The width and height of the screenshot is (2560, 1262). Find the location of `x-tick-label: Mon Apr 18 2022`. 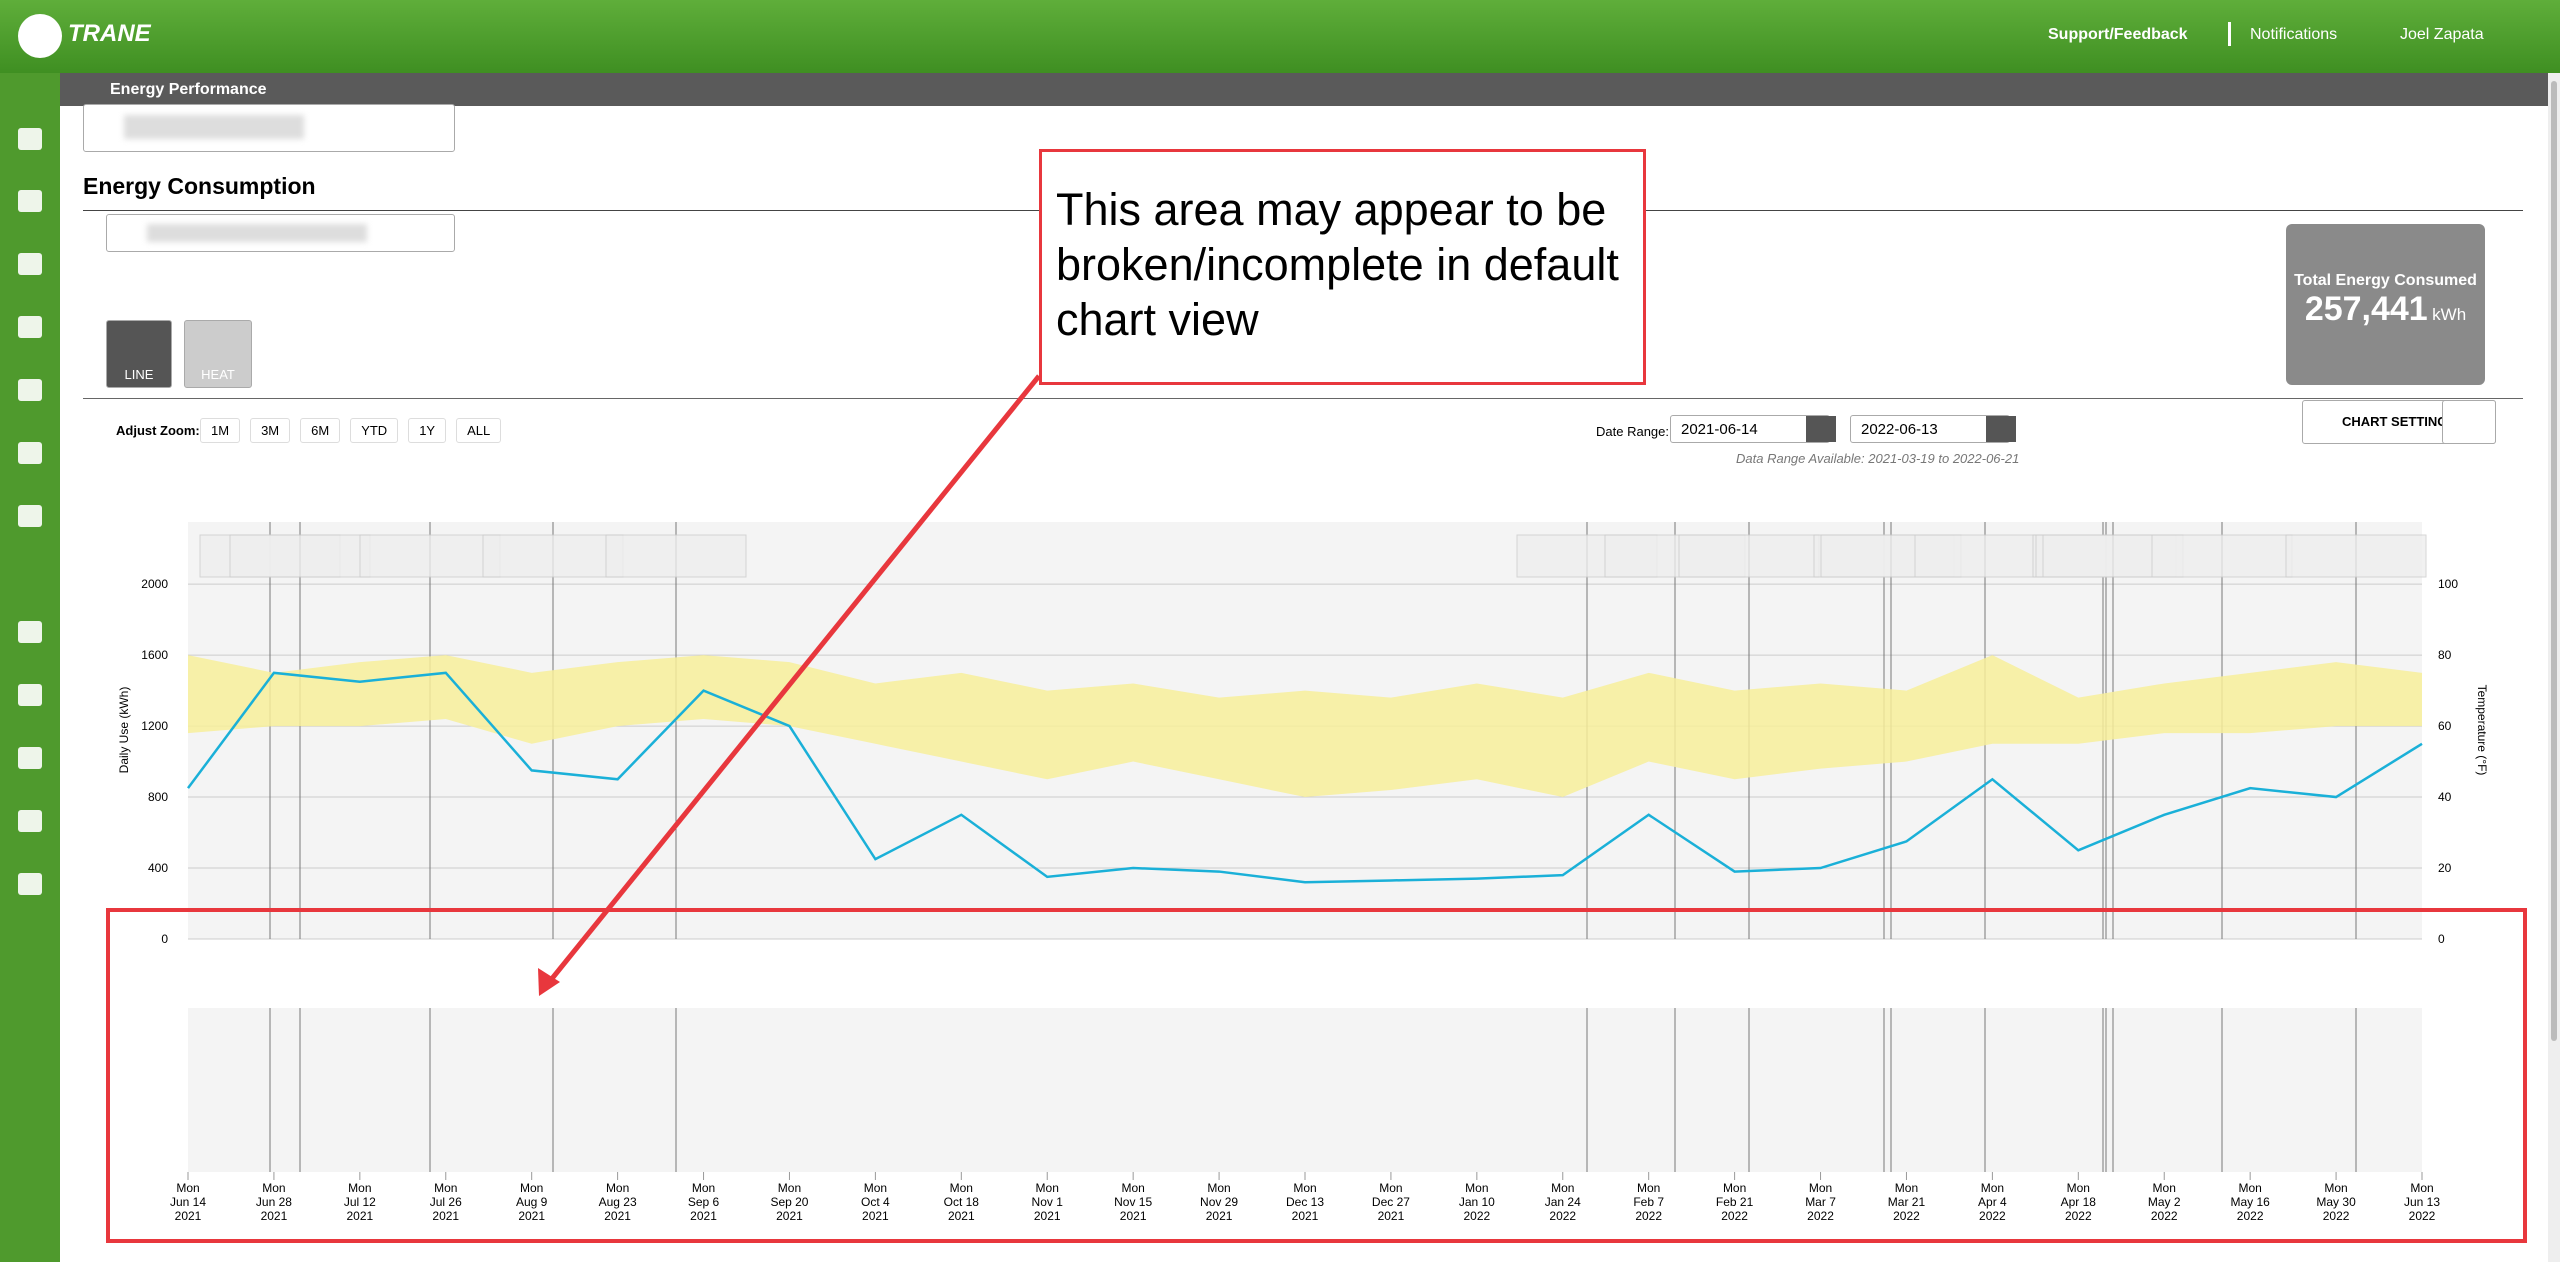

x-tick-label: Mon Apr 18 2022 is located at coordinates (2079, 1202).